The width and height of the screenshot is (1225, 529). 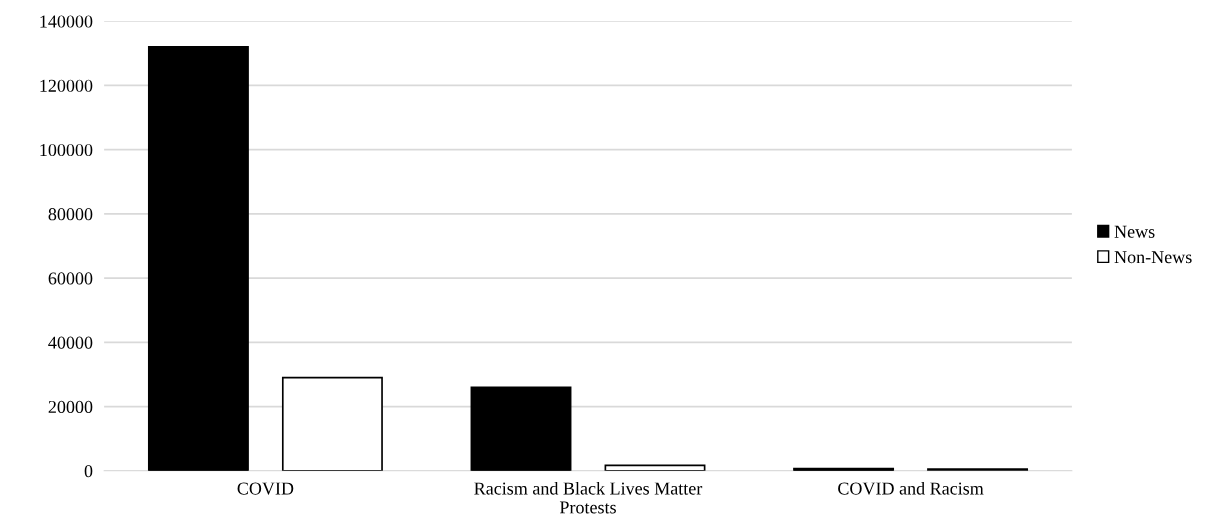 What do you see at coordinates (66, 150) in the screenshot?
I see `y-tick-label: 100000` at bounding box center [66, 150].